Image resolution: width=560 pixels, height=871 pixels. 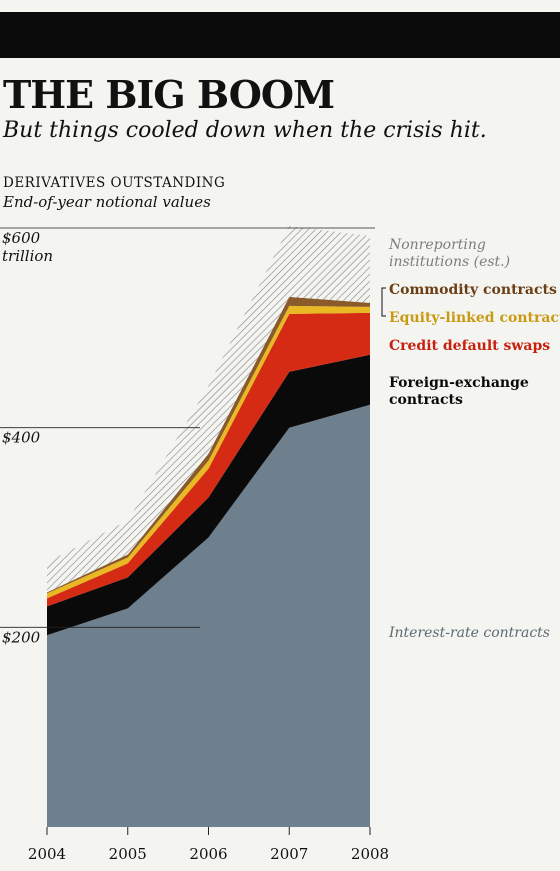 I want to click on chart-kicker-sub: End-of-year notional values, so click(x=107, y=202).